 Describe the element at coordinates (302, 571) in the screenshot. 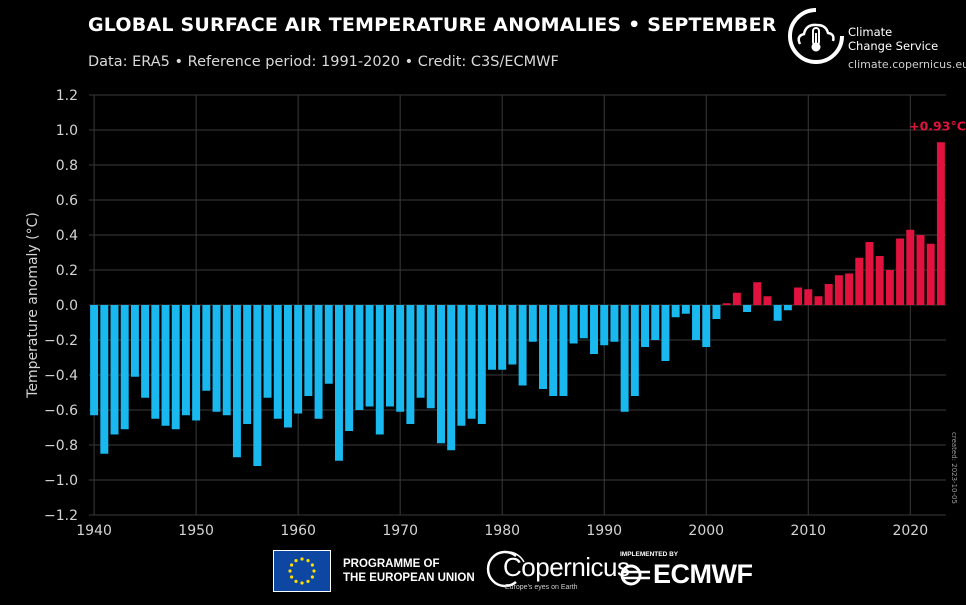

I see `eu-stars-icon` at that location.